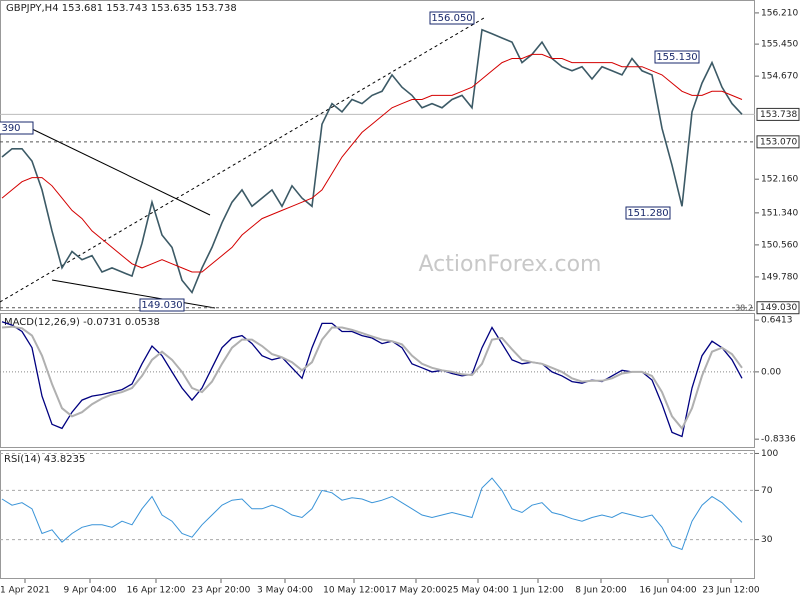 Image resolution: width=800 pixels, height=600 pixels. I want to click on annotation: 156.050, so click(451, 18).